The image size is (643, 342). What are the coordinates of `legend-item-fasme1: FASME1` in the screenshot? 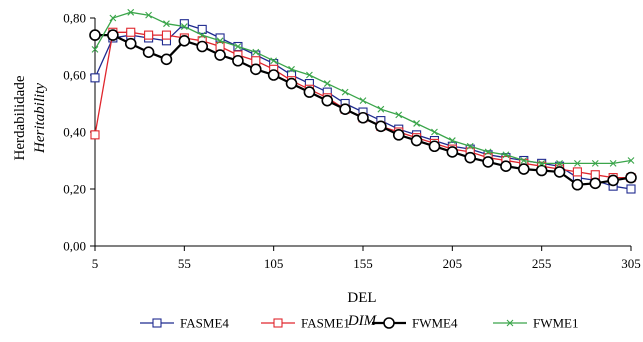 It's located at (305, 323).